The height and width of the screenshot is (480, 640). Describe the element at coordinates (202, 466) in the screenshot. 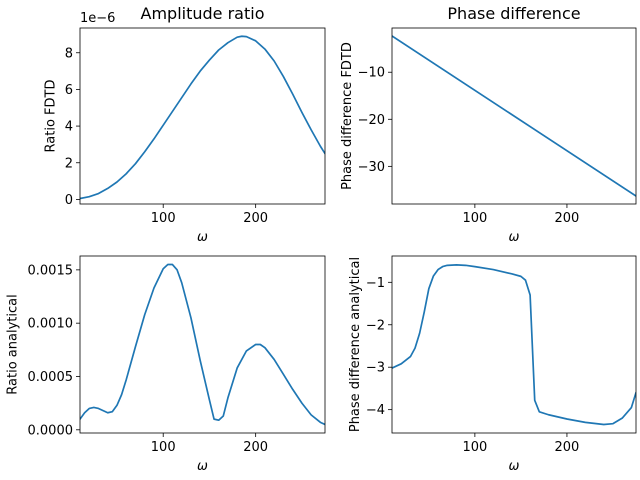

I see `amplitude-analytical-x-axis-label: ω` at that location.